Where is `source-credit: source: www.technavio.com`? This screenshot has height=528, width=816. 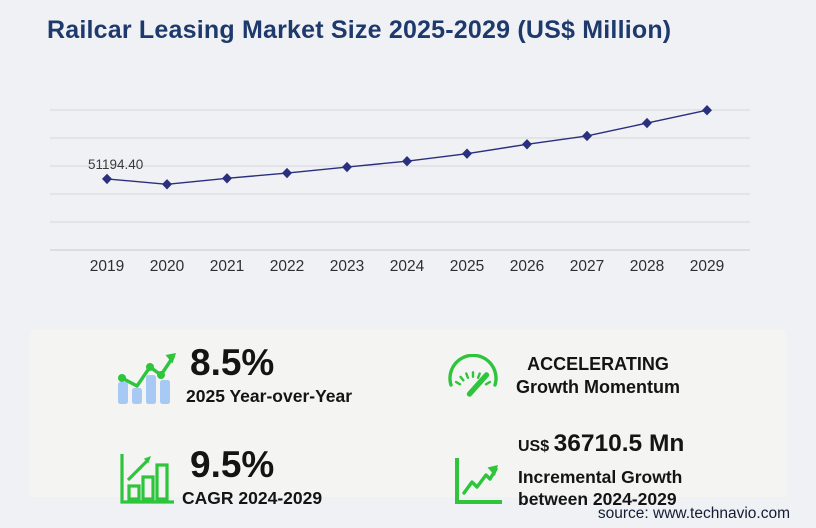 source-credit: source: www.technavio.com is located at coordinates (693, 513).